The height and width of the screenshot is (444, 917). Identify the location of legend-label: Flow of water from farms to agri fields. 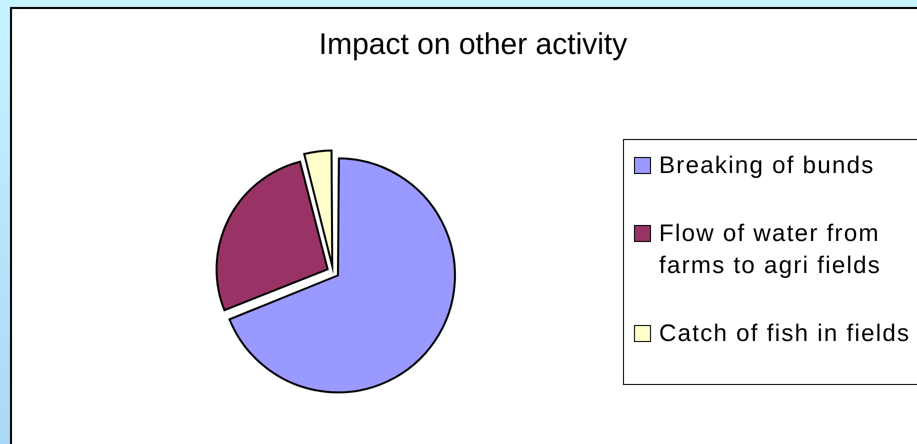
(770, 250).